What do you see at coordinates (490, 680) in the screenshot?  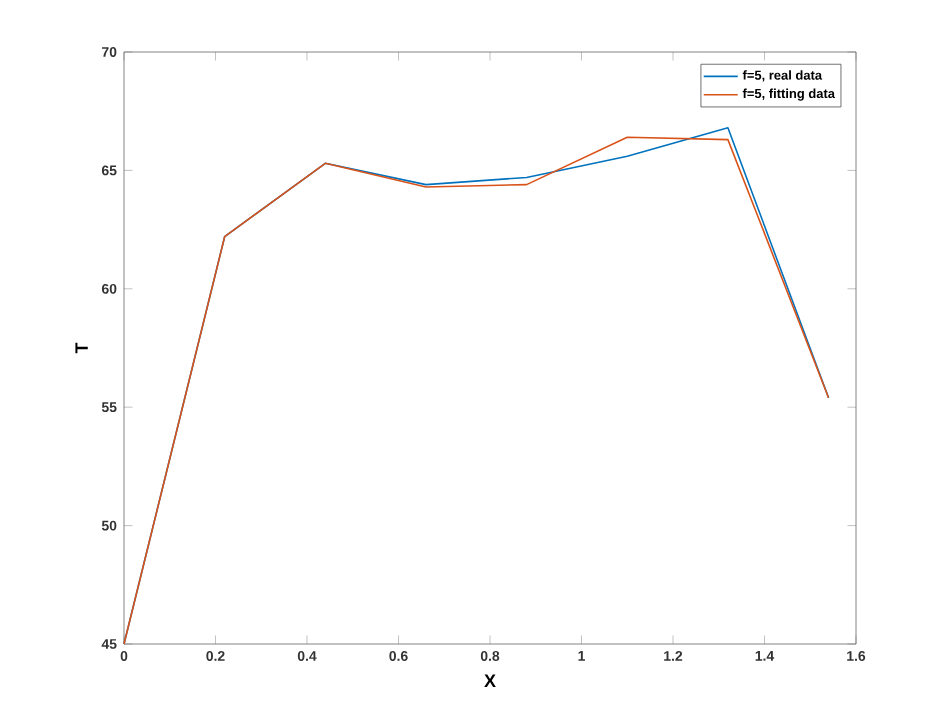 I see `x-axis-title: X` at bounding box center [490, 680].